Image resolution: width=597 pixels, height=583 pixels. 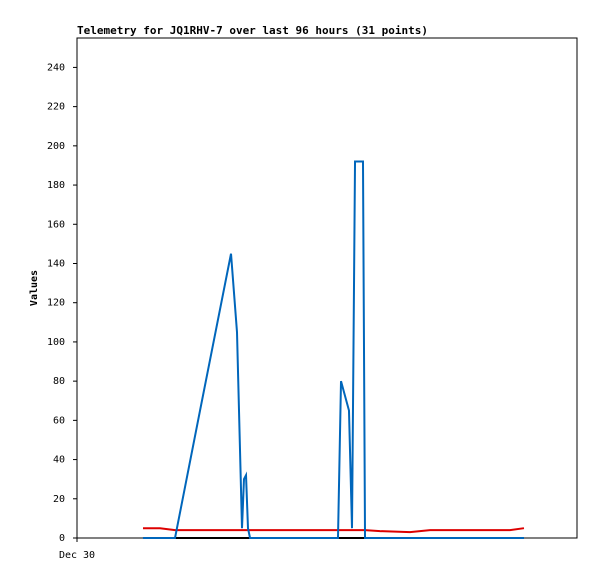 What do you see at coordinates (62, 538) in the screenshot?
I see `y-tick-label: 0` at bounding box center [62, 538].